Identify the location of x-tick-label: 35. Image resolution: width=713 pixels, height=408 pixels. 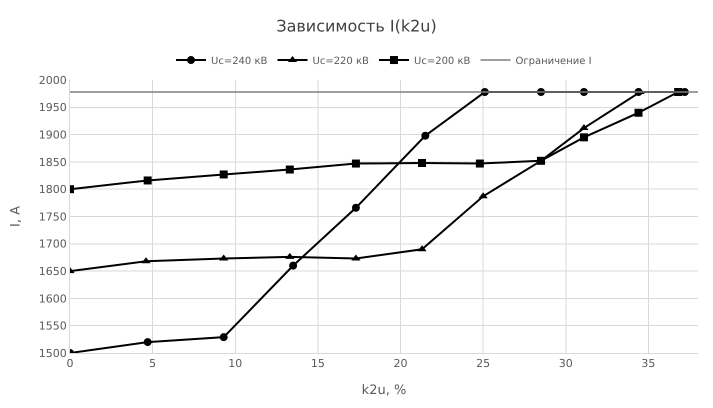
(648, 363).